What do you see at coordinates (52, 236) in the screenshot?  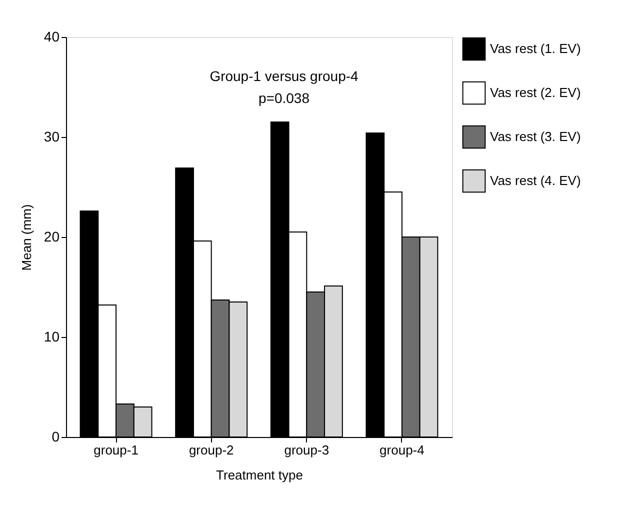 I see `y-tick-label: 20` at bounding box center [52, 236].